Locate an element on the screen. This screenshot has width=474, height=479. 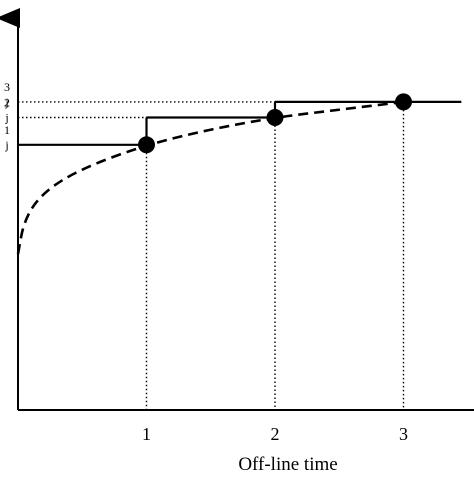
y-tick-sup-2: 2 is located at coordinates (7, 103).